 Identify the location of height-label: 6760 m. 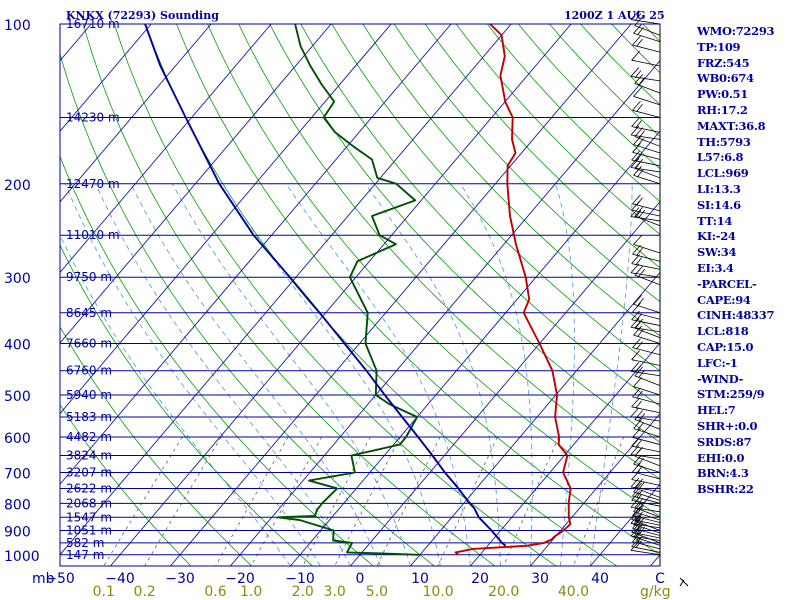
(89, 371).